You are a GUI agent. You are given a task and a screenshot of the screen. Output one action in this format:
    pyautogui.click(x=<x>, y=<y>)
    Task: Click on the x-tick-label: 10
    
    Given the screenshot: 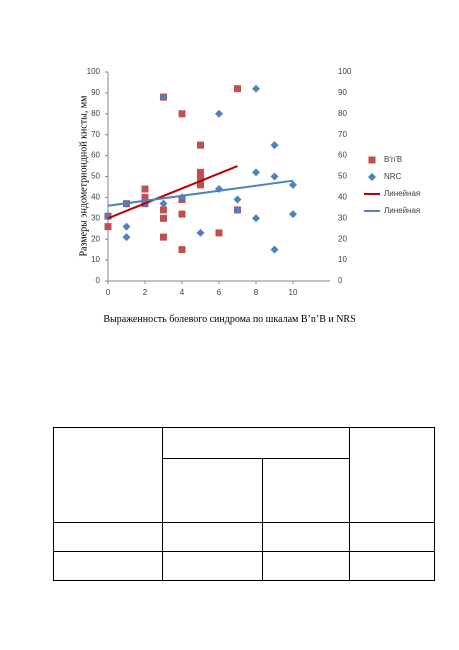 What is the action you would take?
    pyautogui.click(x=293, y=292)
    